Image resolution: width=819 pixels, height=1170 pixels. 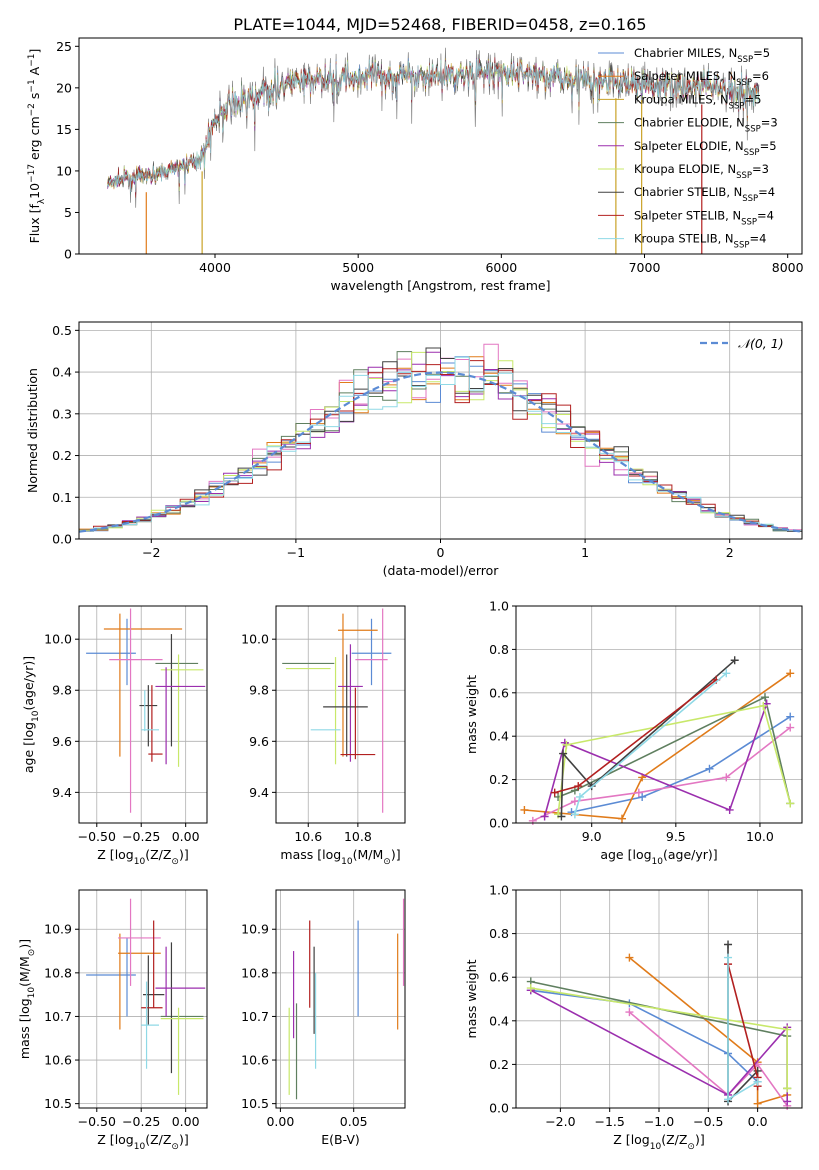 I want to click on y-tick-label: 0.8, so click(x=499, y=933).